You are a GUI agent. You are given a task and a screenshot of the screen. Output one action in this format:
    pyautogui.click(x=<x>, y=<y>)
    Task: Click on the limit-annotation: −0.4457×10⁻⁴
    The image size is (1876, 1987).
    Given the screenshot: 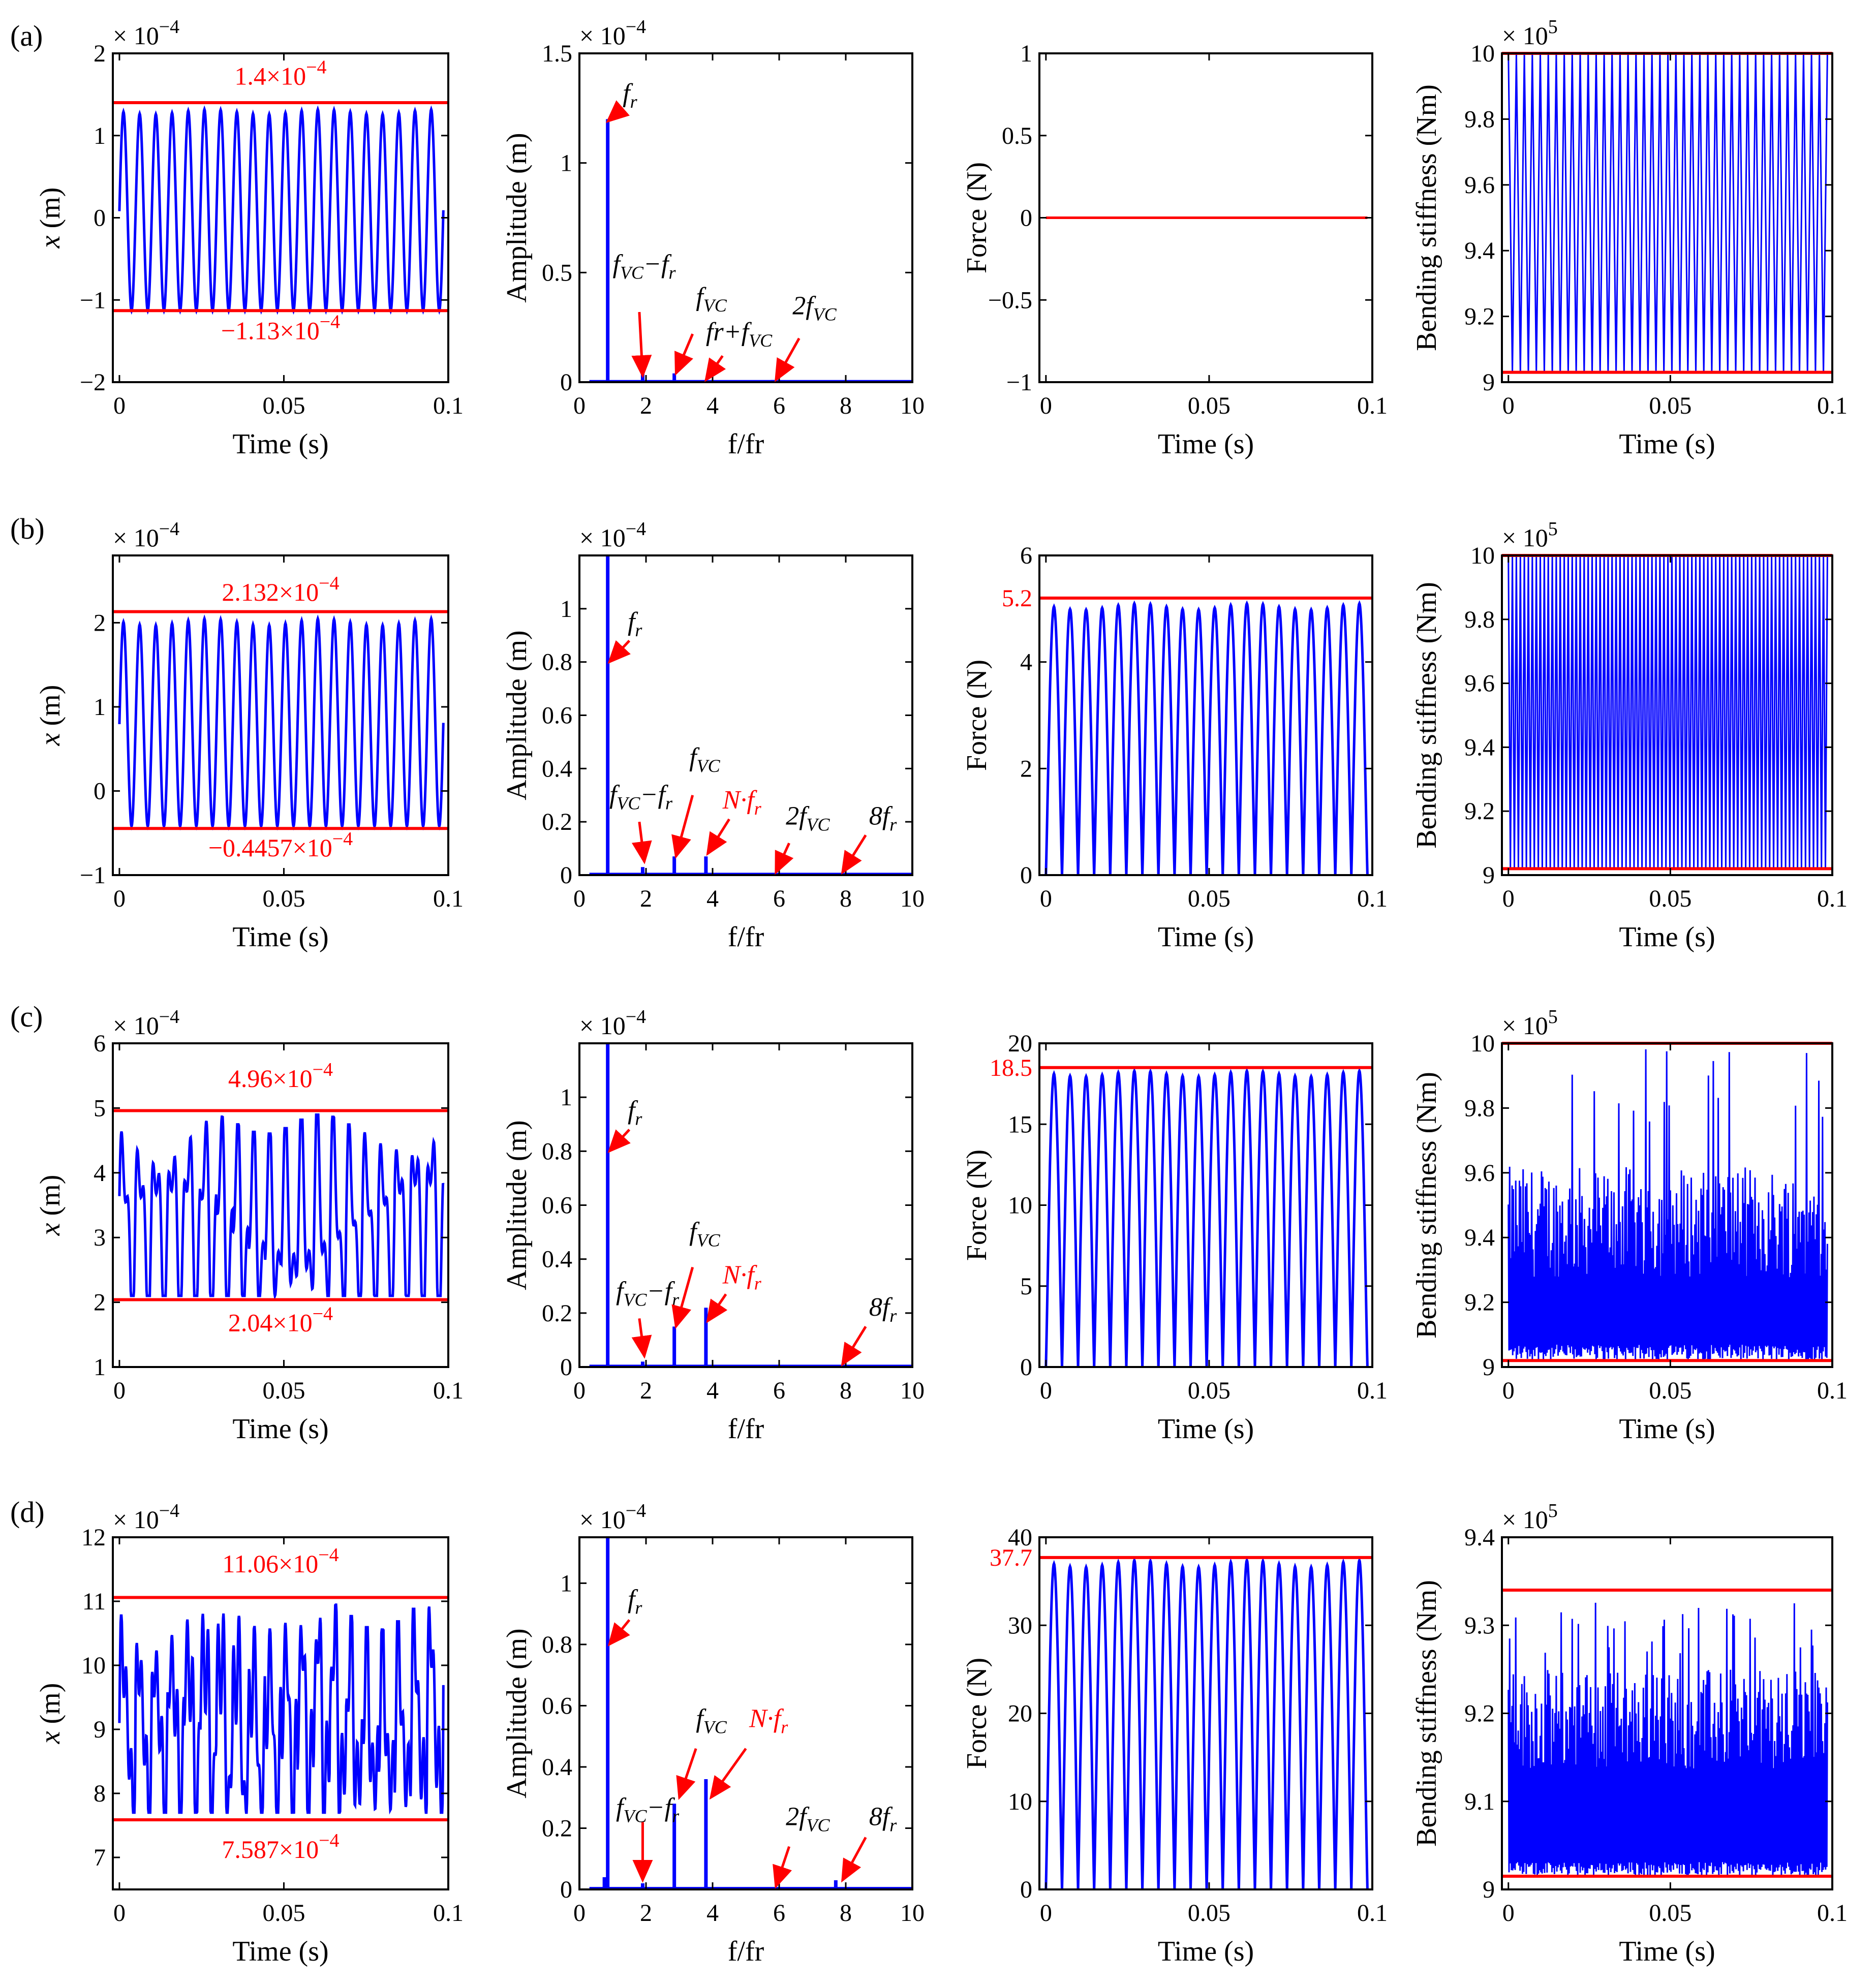 What is the action you would take?
    pyautogui.click(x=280, y=845)
    